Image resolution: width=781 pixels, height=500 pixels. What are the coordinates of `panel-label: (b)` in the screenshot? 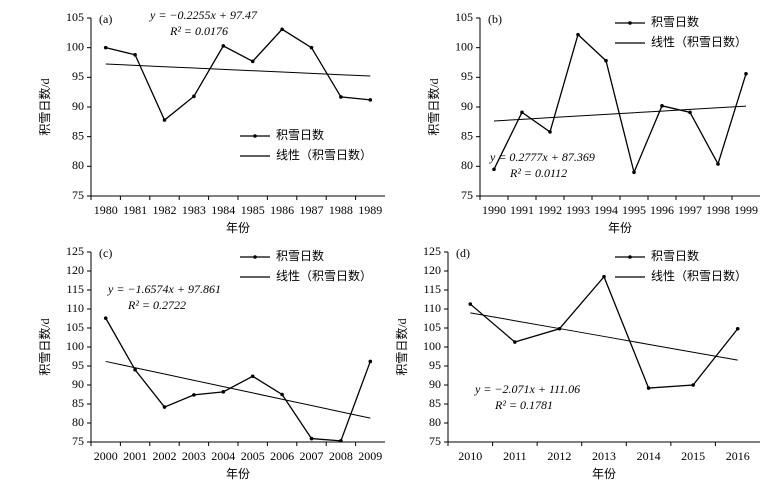 It's located at (495, 19).